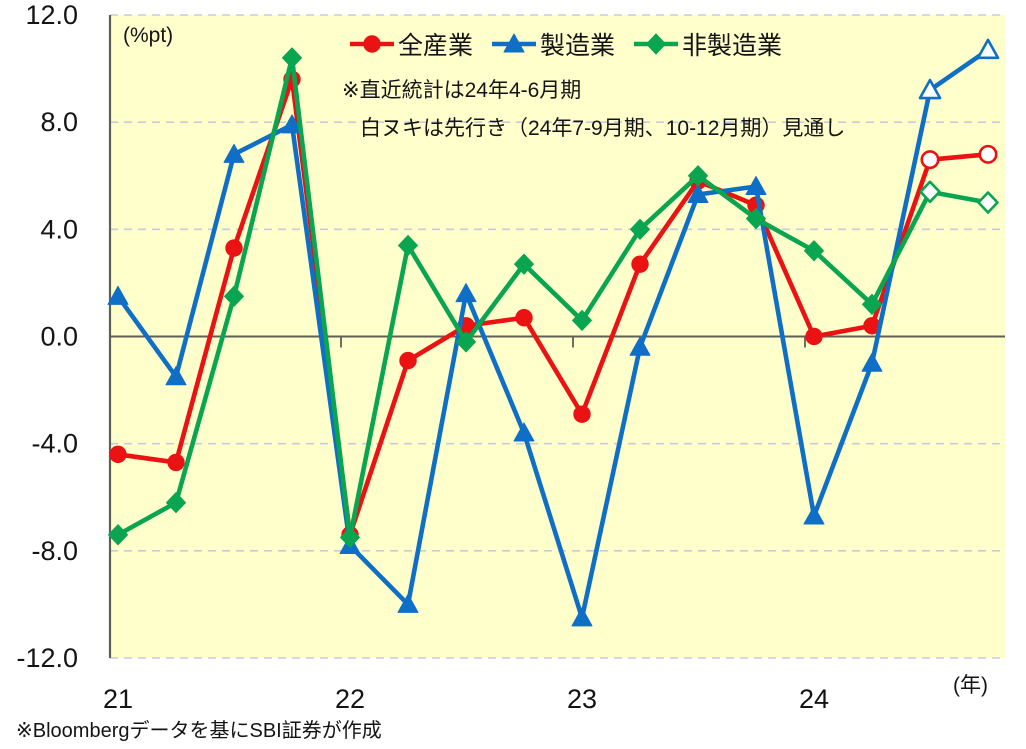  Describe the element at coordinates (59, 229) in the screenshot. I see `y-axis-label: 4.0` at that location.